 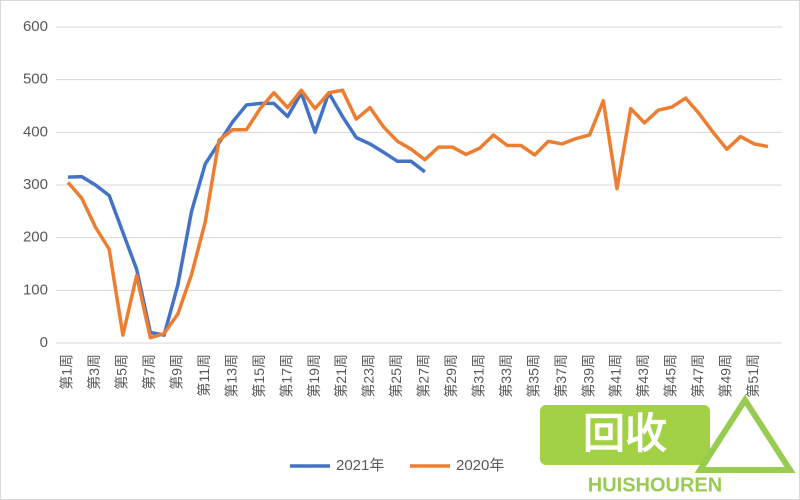 I want to click on y-tick-label: 100, so click(x=35, y=289).